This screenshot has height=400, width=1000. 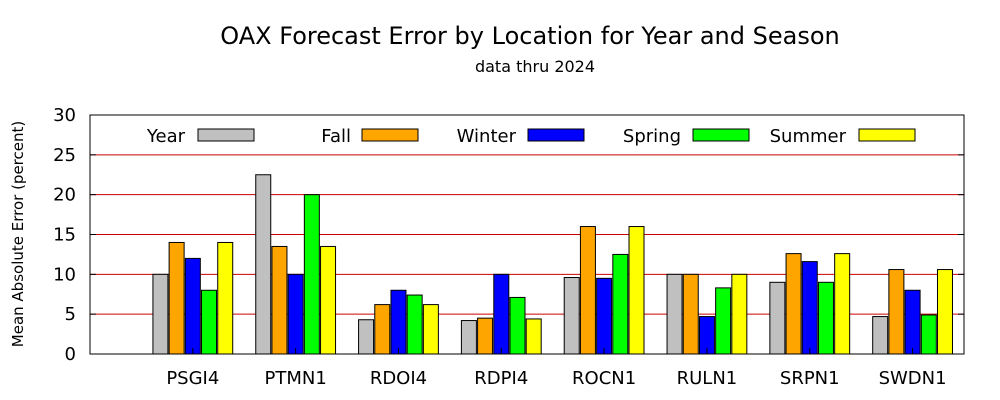 What do you see at coordinates (64, 274) in the screenshot?
I see `y-tick-label: 10` at bounding box center [64, 274].